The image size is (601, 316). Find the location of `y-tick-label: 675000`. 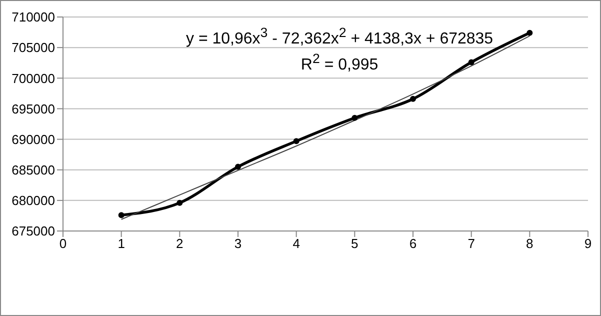

y-tick-label: 675000 is located at coordinates (33, 231).